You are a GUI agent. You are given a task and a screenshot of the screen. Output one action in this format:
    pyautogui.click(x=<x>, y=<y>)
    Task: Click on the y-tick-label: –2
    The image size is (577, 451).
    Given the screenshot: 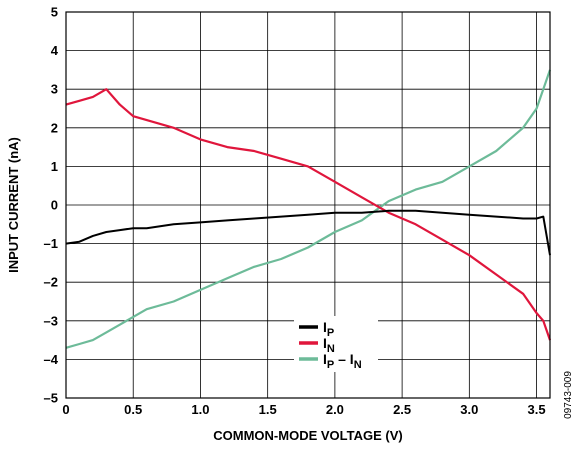 What is the action you would take?
    pyautogui.click(x=51, y=282)
    